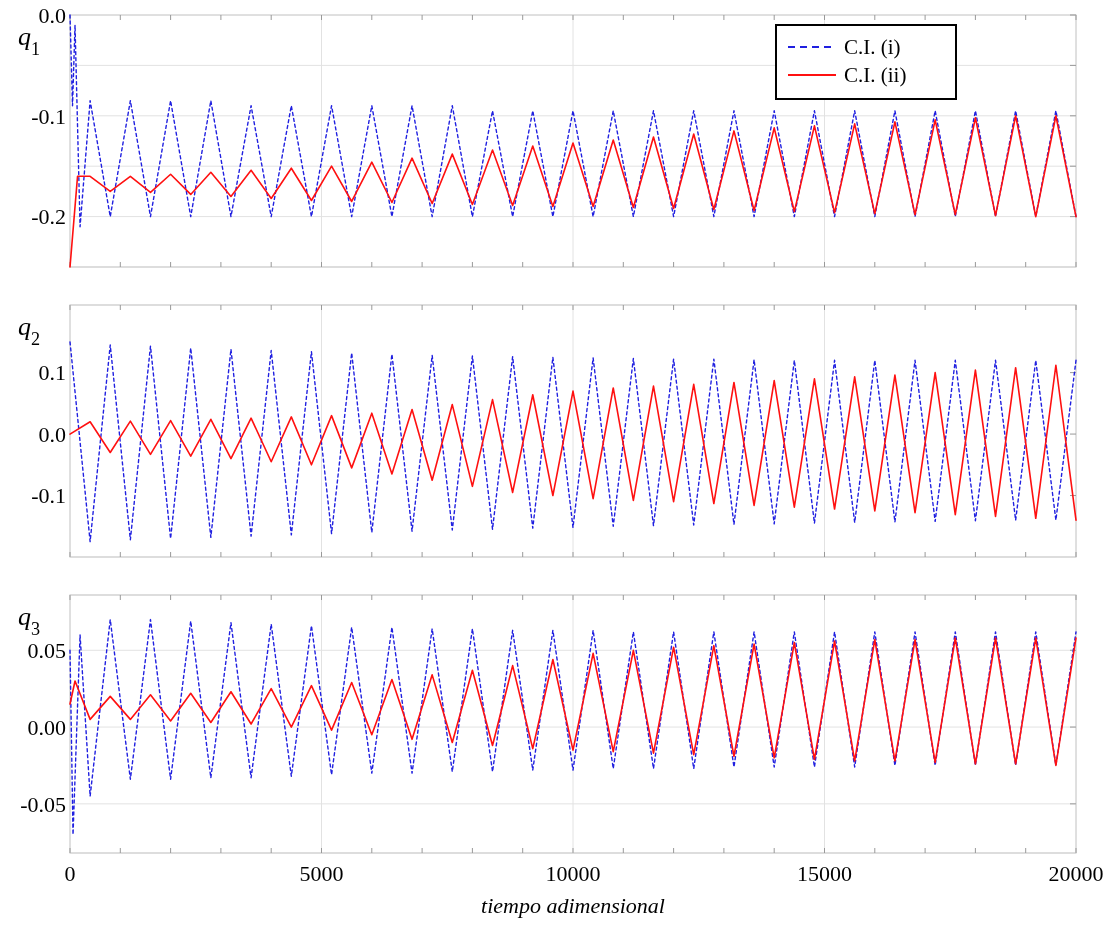 The height and width of the screenshot is (930, 1117). Describe the element at coordinates (46, 650) in the screenshot. I see `y-tick-label: 0.05` at that location.